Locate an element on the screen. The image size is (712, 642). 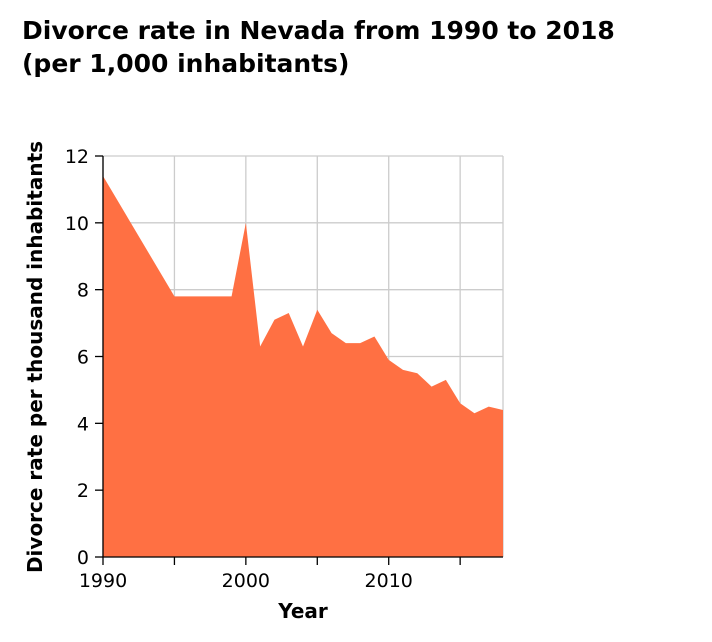
x-tick-label: 2010 is located at coordinates (389, 581).